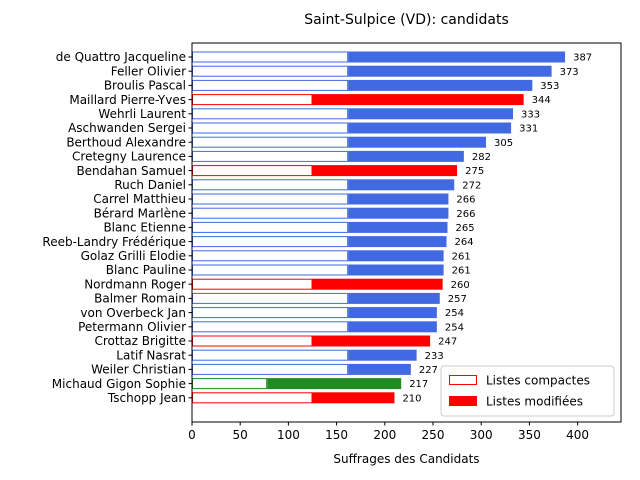  Describe the element at coordinates (463, 401) in the screenshot. I see `legend-swatch-filled` at that location.